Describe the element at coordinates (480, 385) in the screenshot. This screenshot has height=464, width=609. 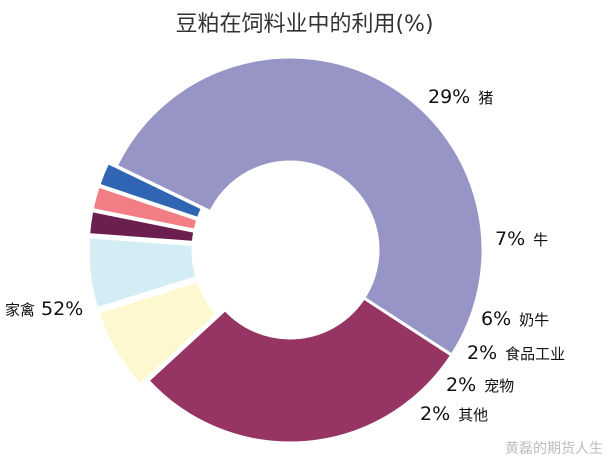
I see `slice-label-5: 2% 宠物` at that location.